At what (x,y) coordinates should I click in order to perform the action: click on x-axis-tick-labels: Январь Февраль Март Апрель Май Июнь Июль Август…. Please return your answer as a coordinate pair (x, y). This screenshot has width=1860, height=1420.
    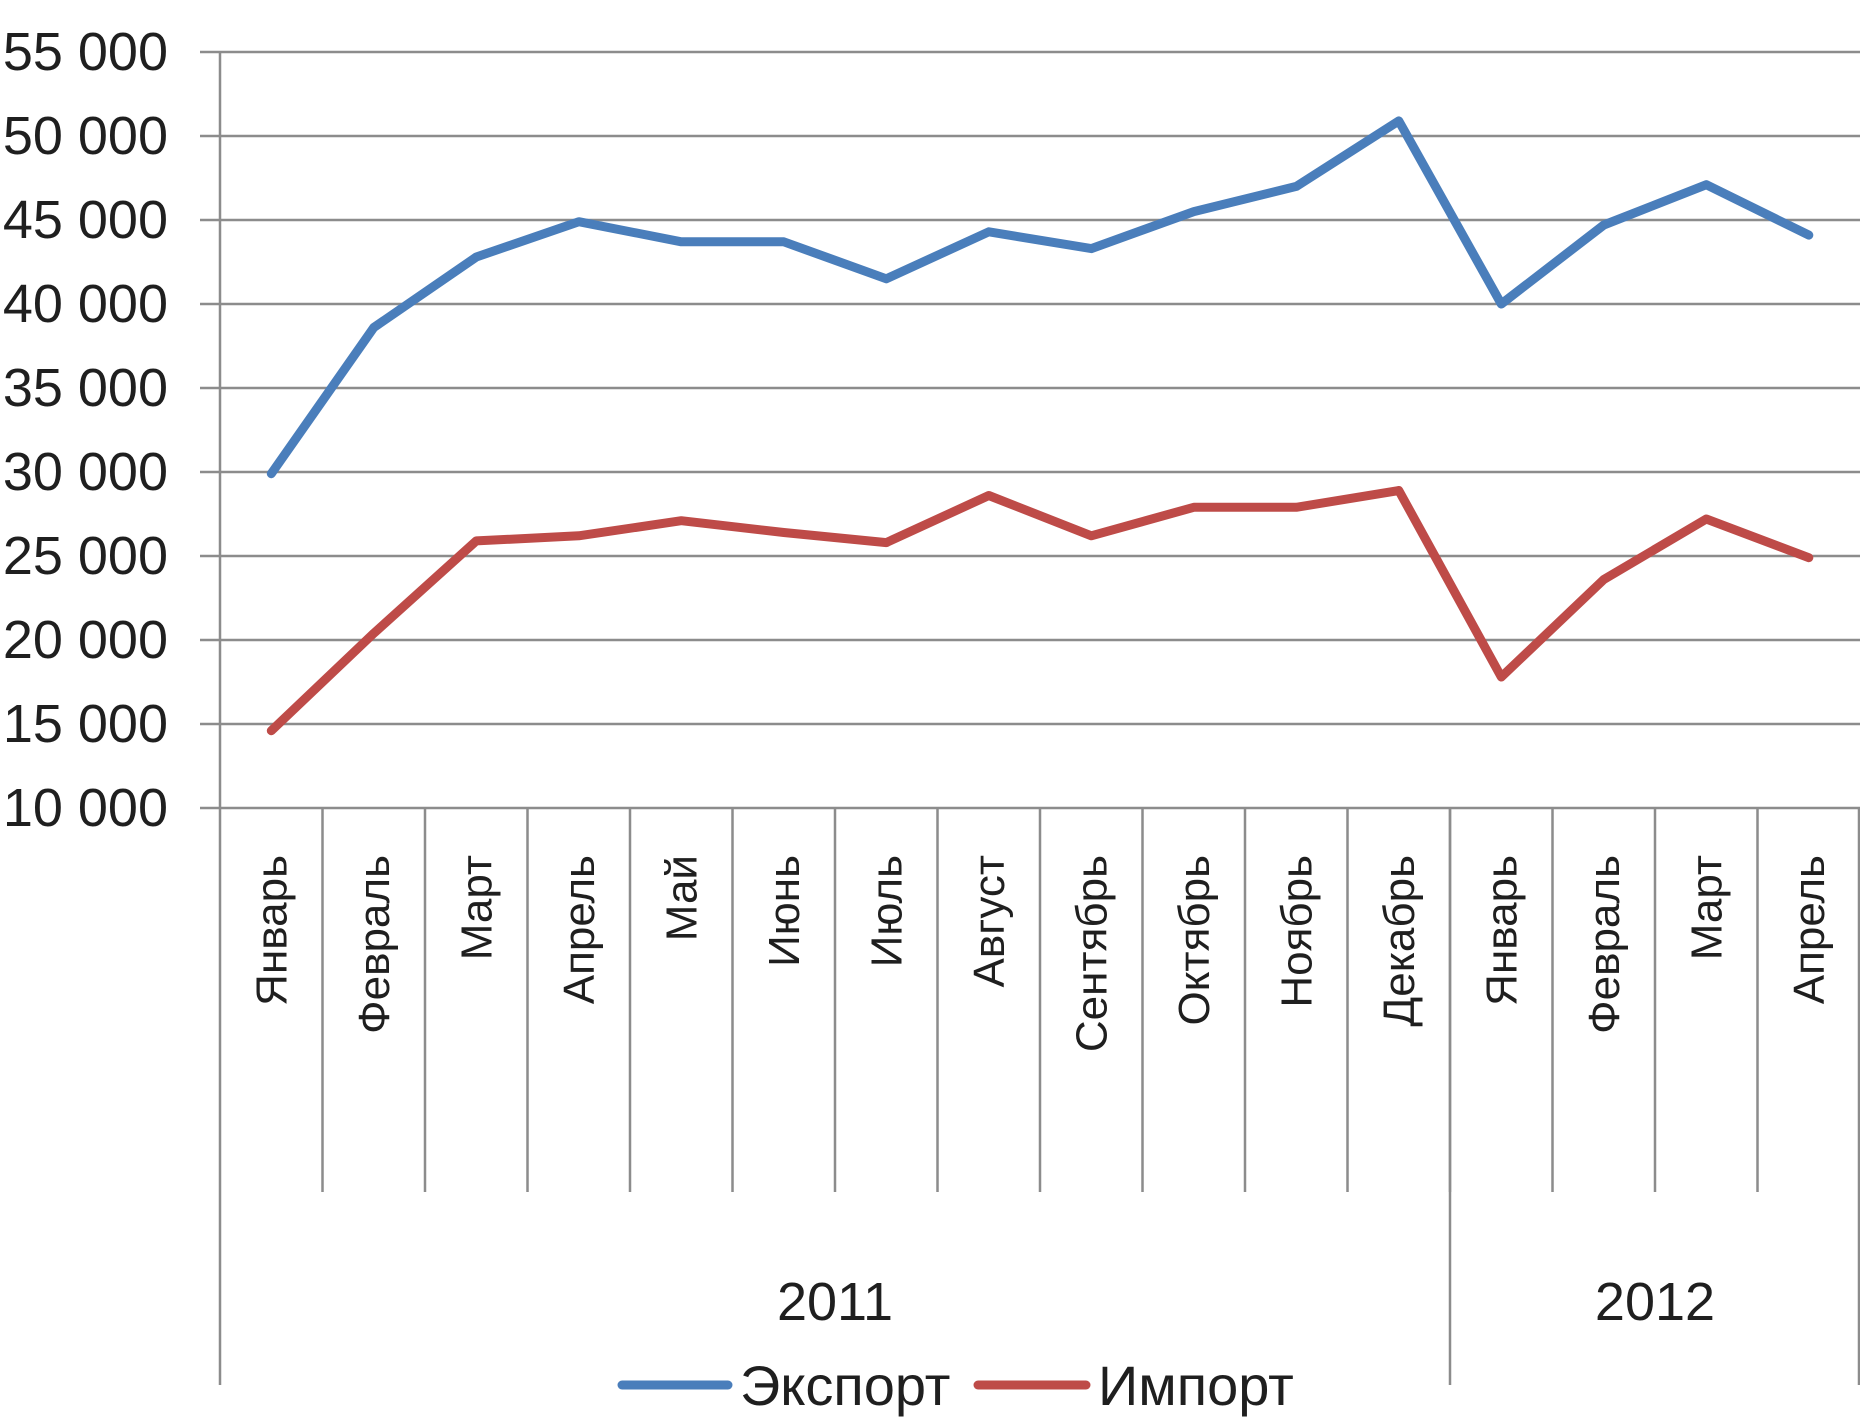
    Looking at the image, I should click on (1040, 953).